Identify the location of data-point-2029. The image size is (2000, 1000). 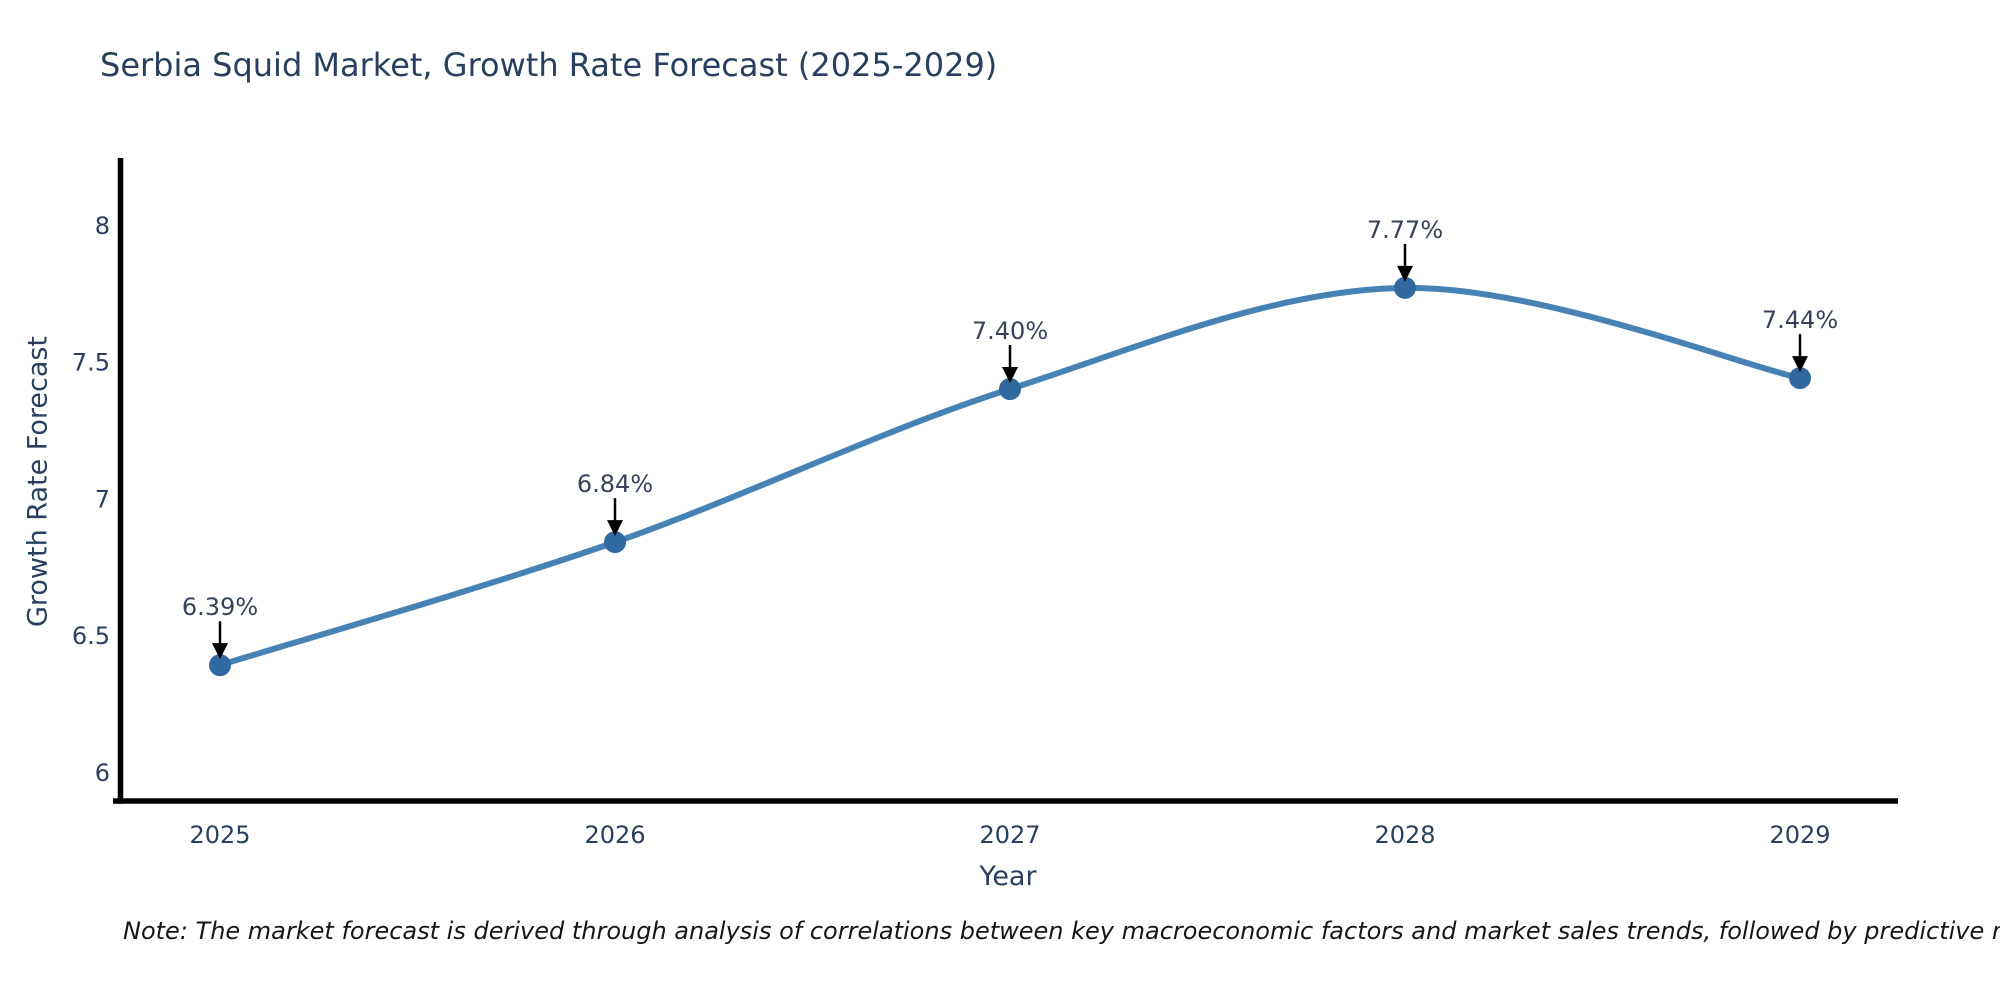
(1800, 378).